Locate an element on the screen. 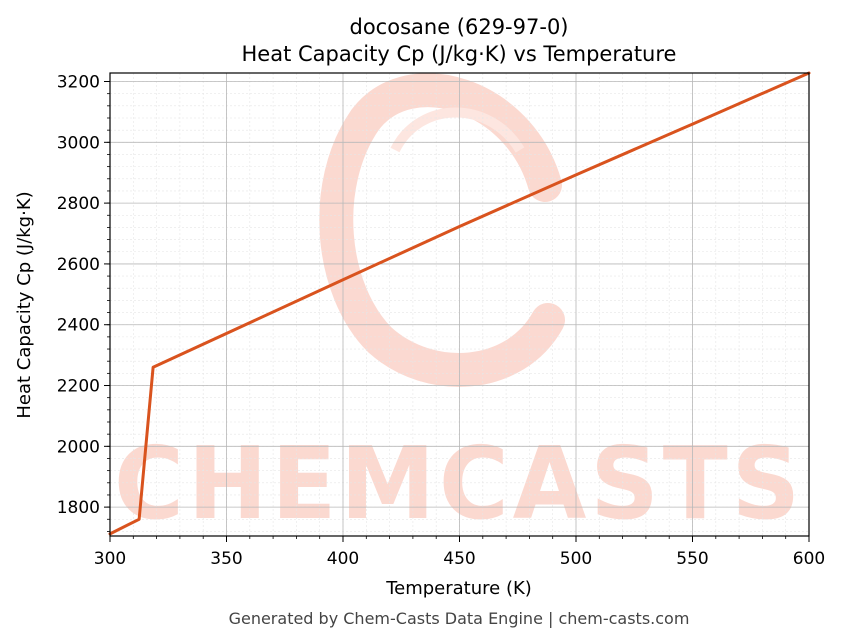 This screenshot has height=644, width=843. x-axis-label: Temperature (K) is located at coordinates (458, 588).